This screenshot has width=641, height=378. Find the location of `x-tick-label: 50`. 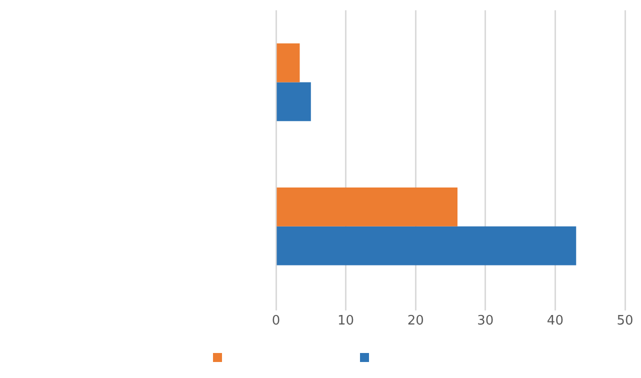

x-tick-label: 50 is located at coordinates (625, 321).